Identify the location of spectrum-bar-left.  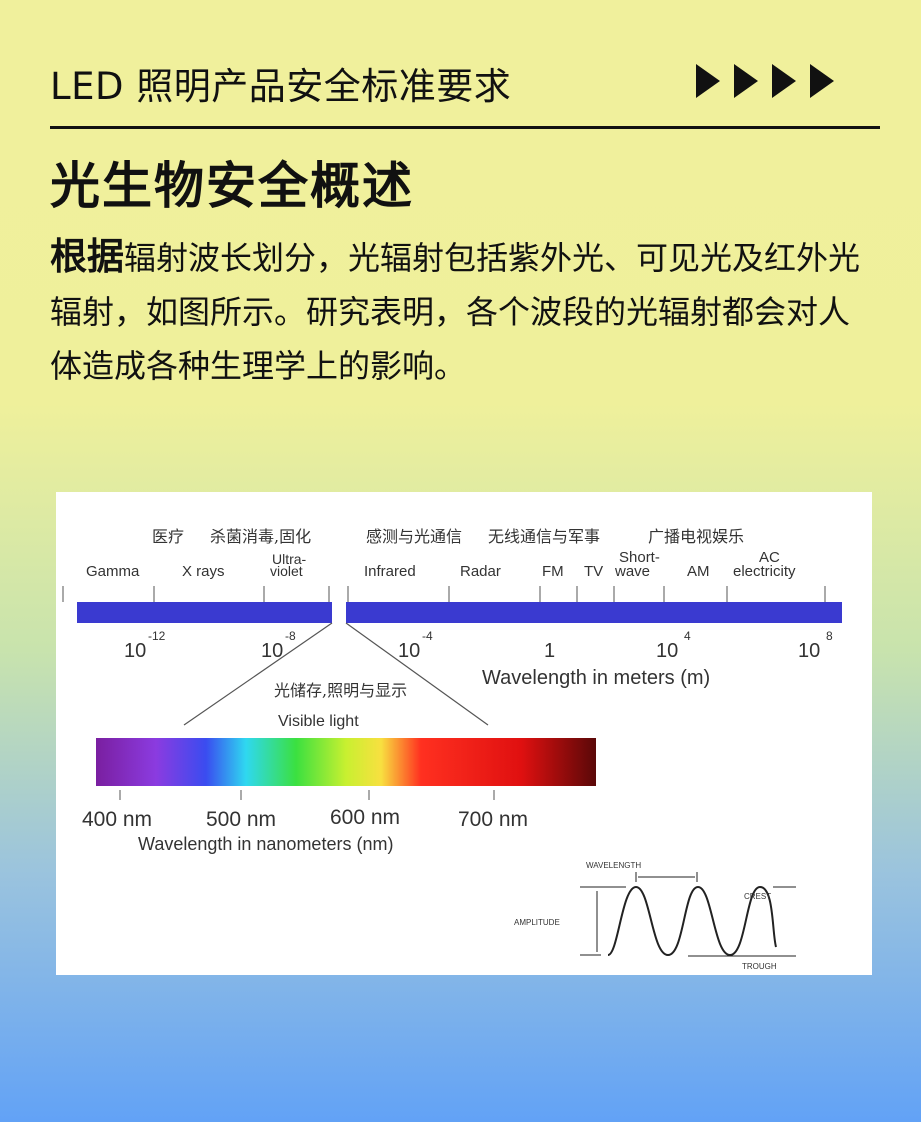
(204, 612).